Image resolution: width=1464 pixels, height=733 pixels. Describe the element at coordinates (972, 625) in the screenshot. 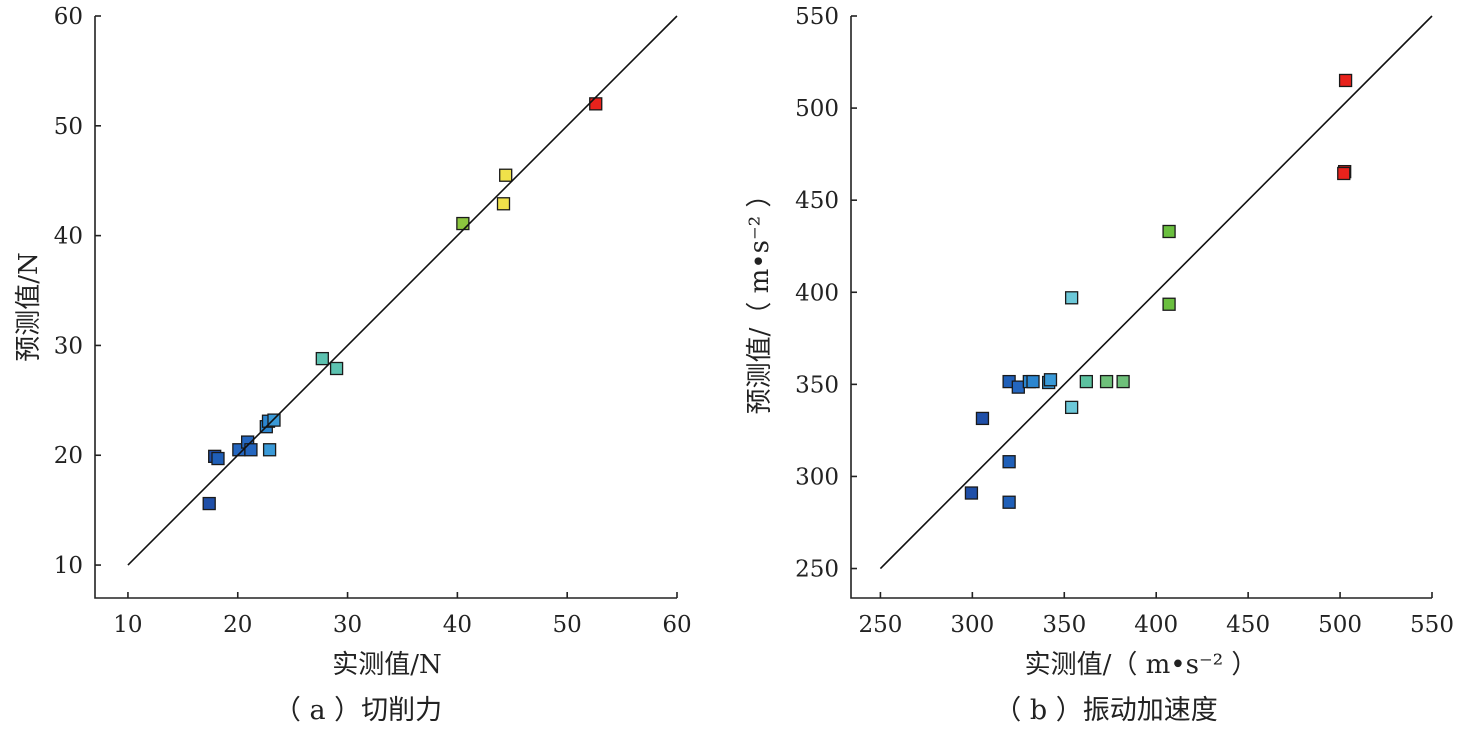

I see `x-tick-label-b: 300` at that location.